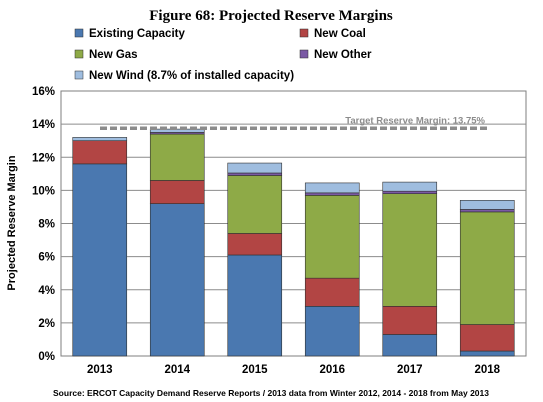  Describe the element at coordinates (43, 125) in the screenshot. I see `y-tick-label: 14%` at that location.